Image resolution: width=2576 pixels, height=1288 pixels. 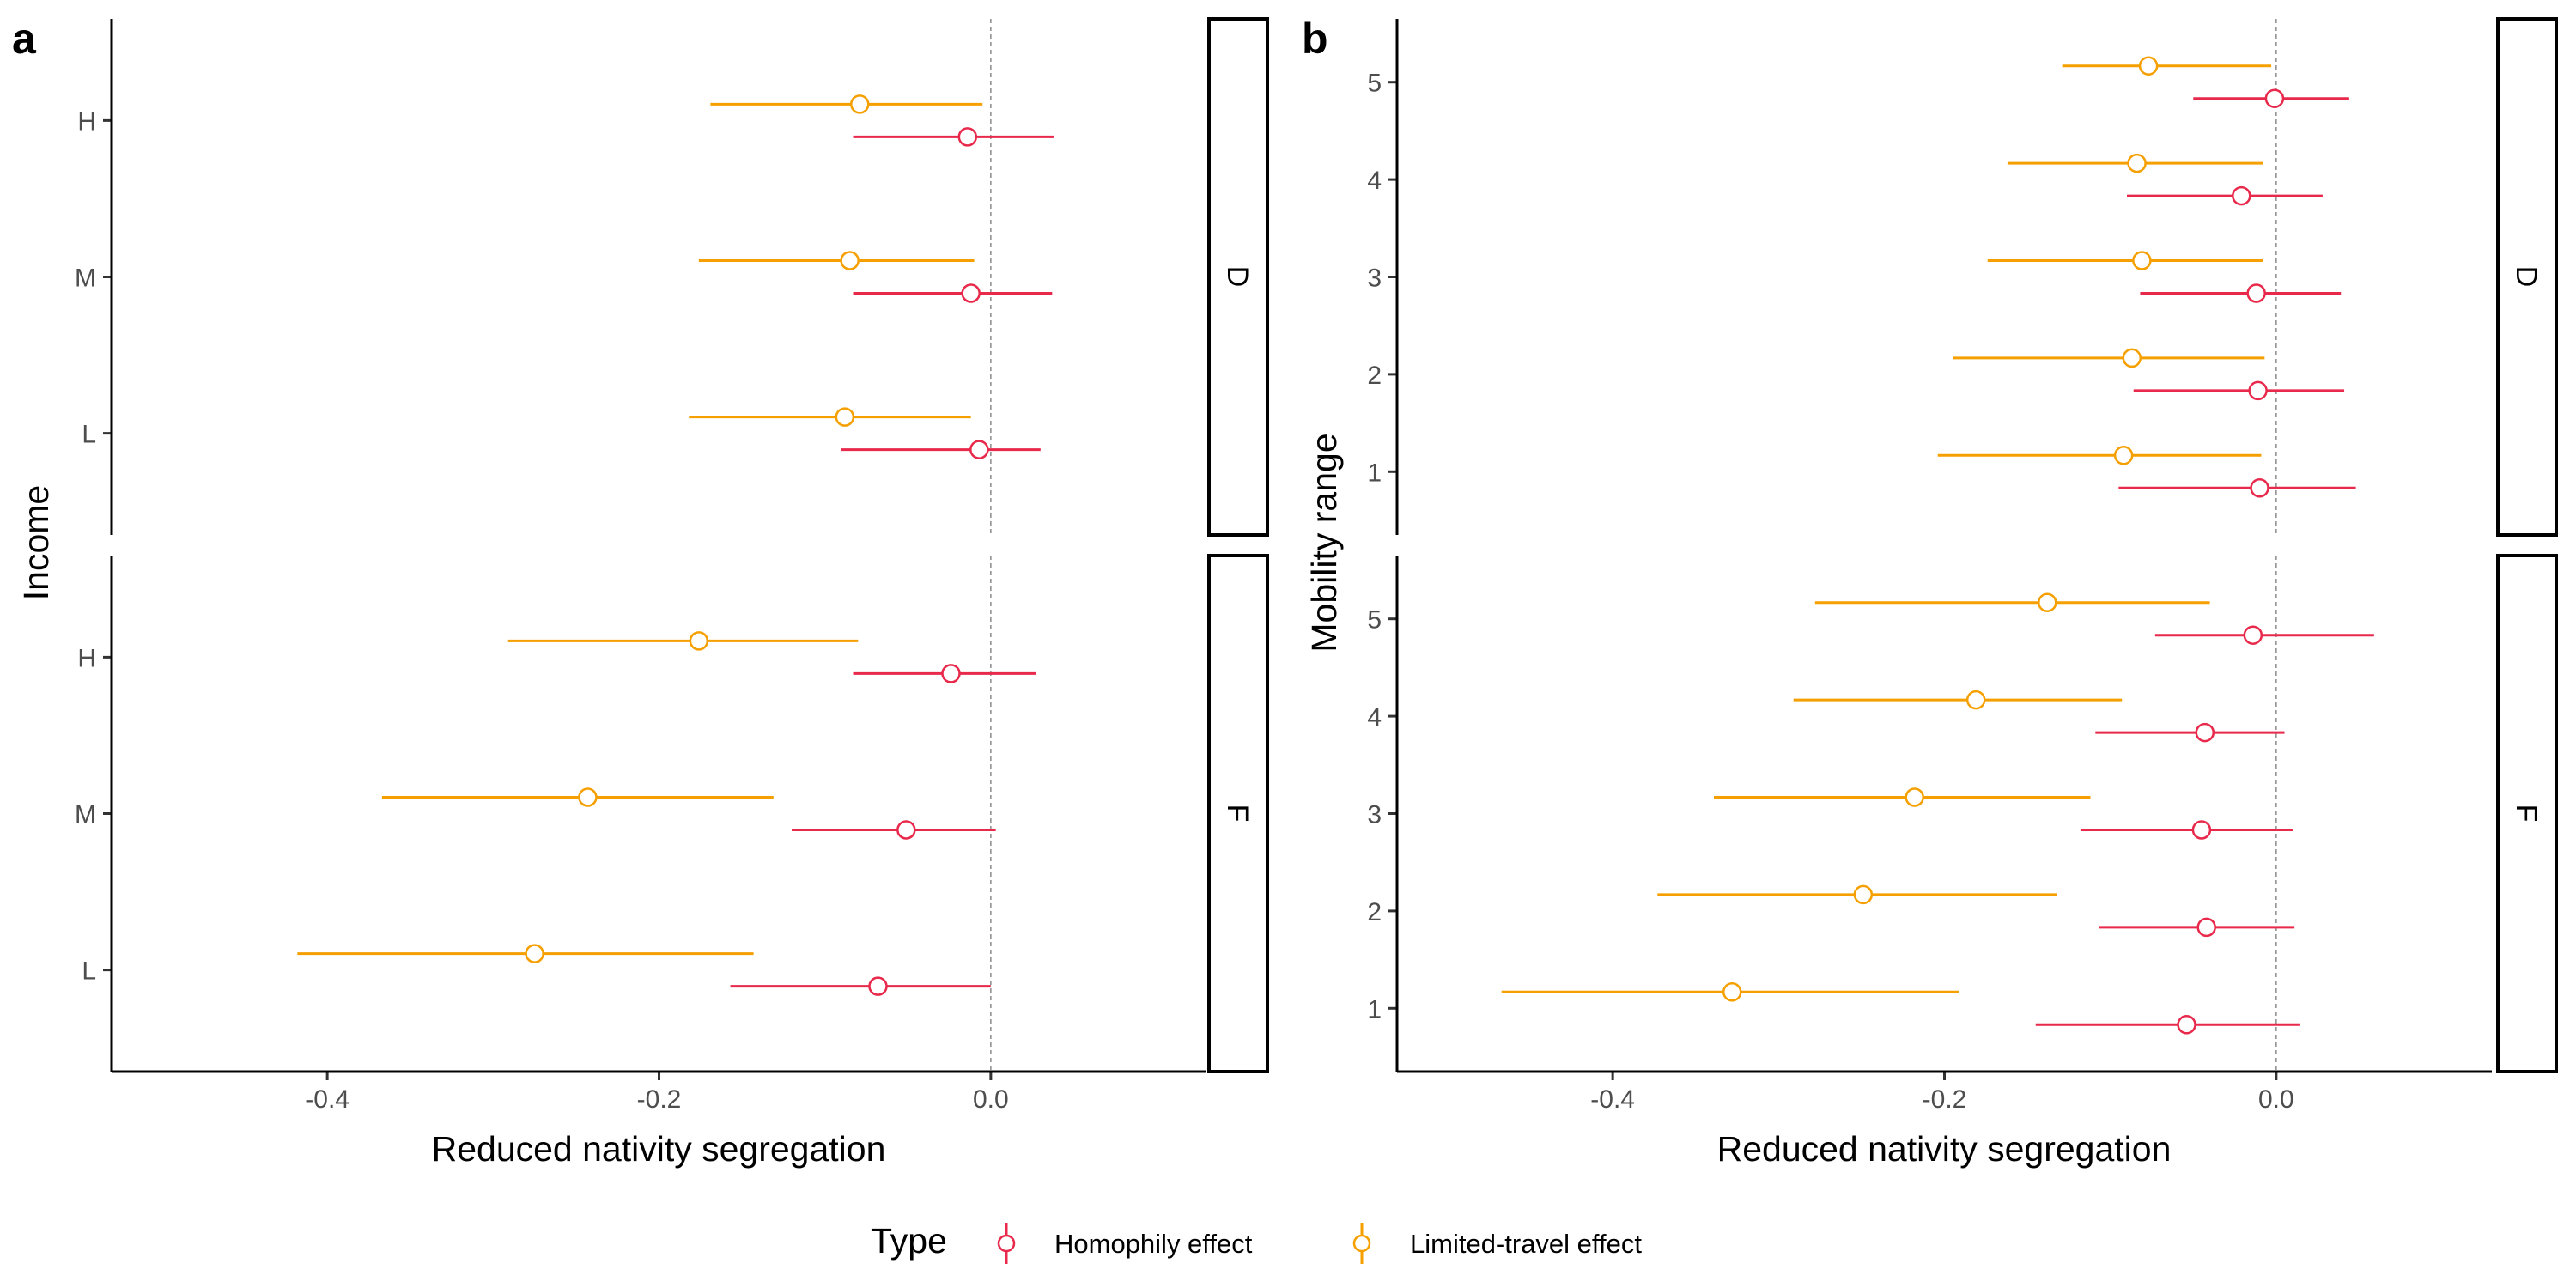 What do you see at coordinates (1374, 473) in the screenshot?
I see `y-tick-label-b-d-1: 1` at bounding box center [1374, 473].